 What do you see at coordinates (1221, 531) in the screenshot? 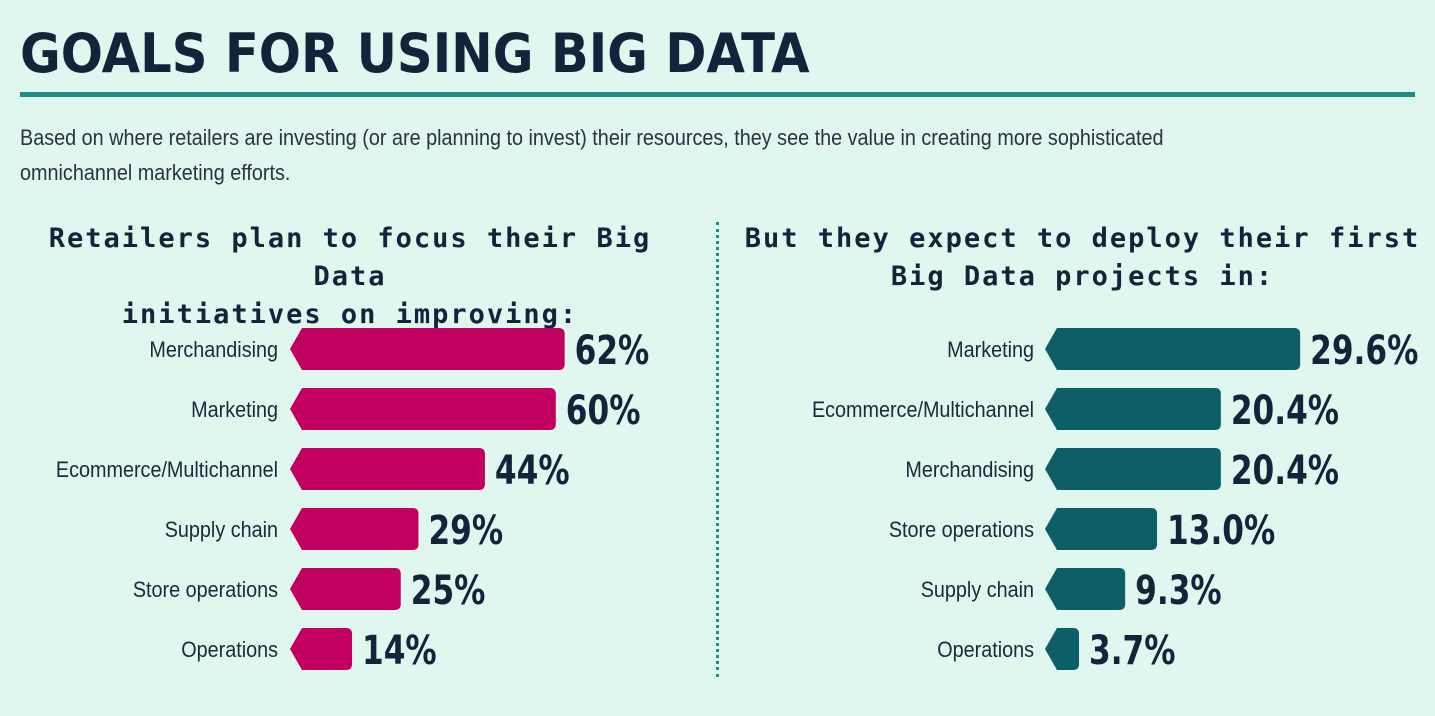
I see `value-label: 13.0%` at bounding box center [1221, 531].